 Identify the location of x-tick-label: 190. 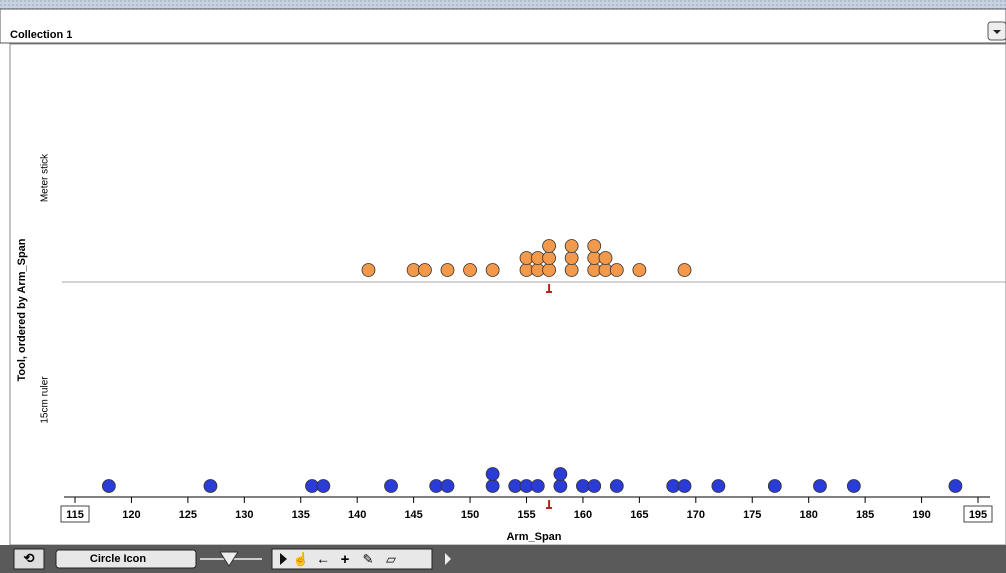
(921, 515).